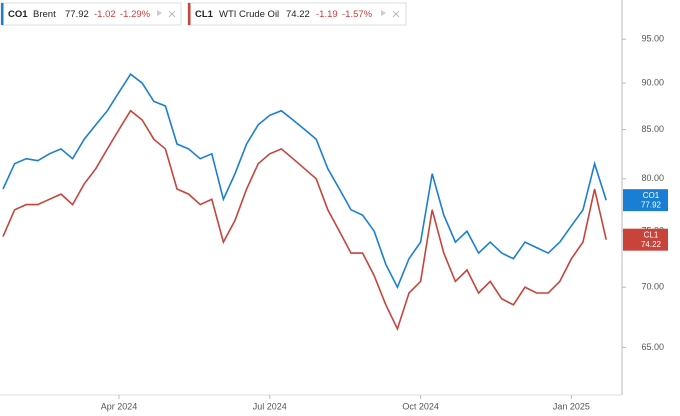  Describe the element at coordinates (357, 14) in the screenshot. I see `legend-change-pct: -1.57%` at that location.